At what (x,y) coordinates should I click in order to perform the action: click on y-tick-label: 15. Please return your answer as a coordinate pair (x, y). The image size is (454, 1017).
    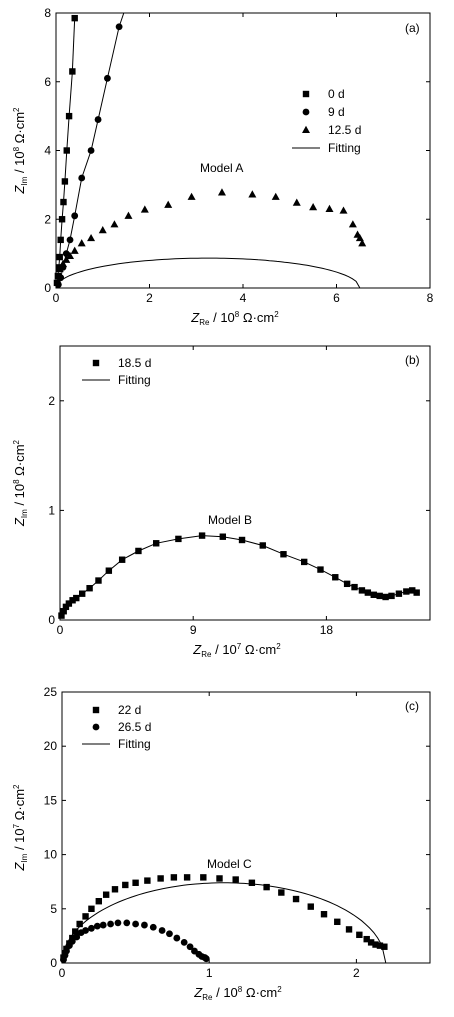
    Looking at the image, I should click on (51, 800).